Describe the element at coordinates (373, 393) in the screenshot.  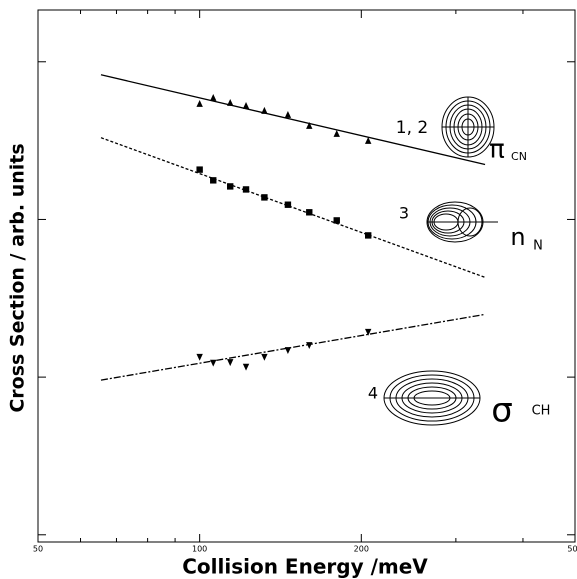
I see `annotation: 4` at that location.